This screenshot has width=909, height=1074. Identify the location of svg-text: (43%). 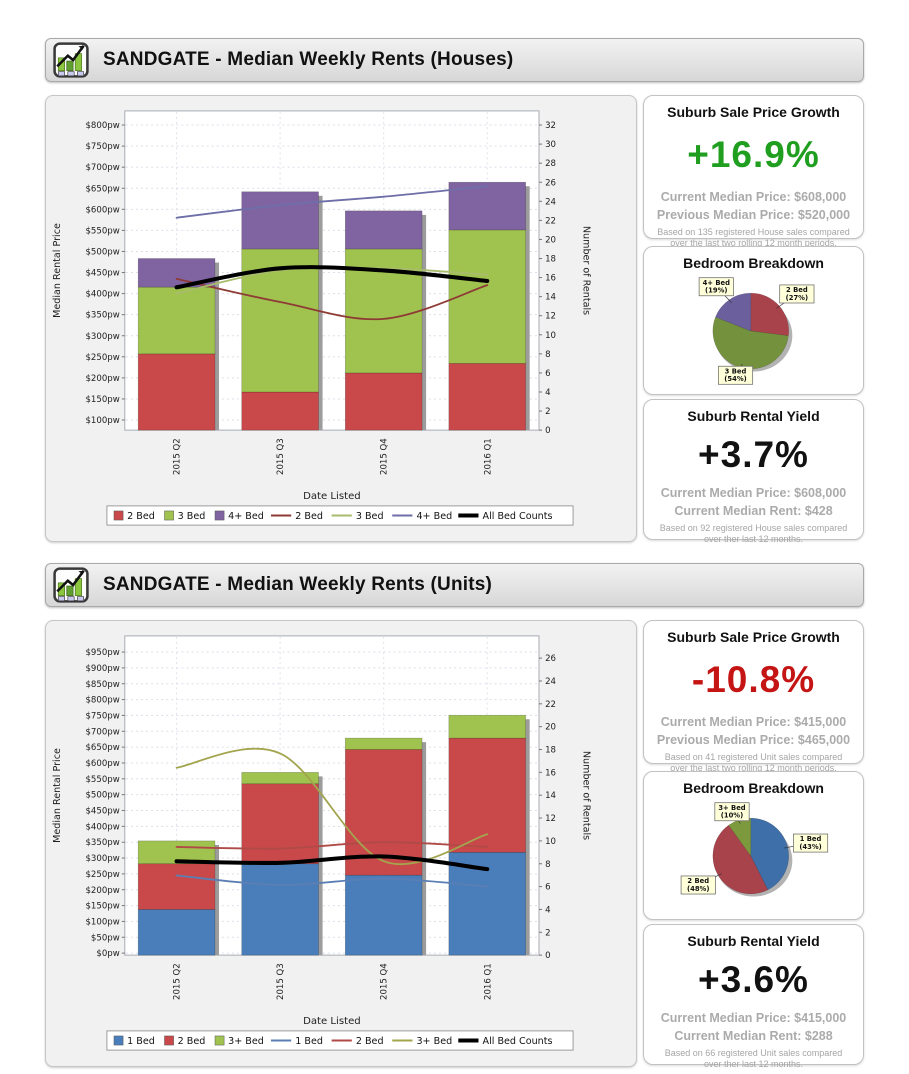
(810, 847).